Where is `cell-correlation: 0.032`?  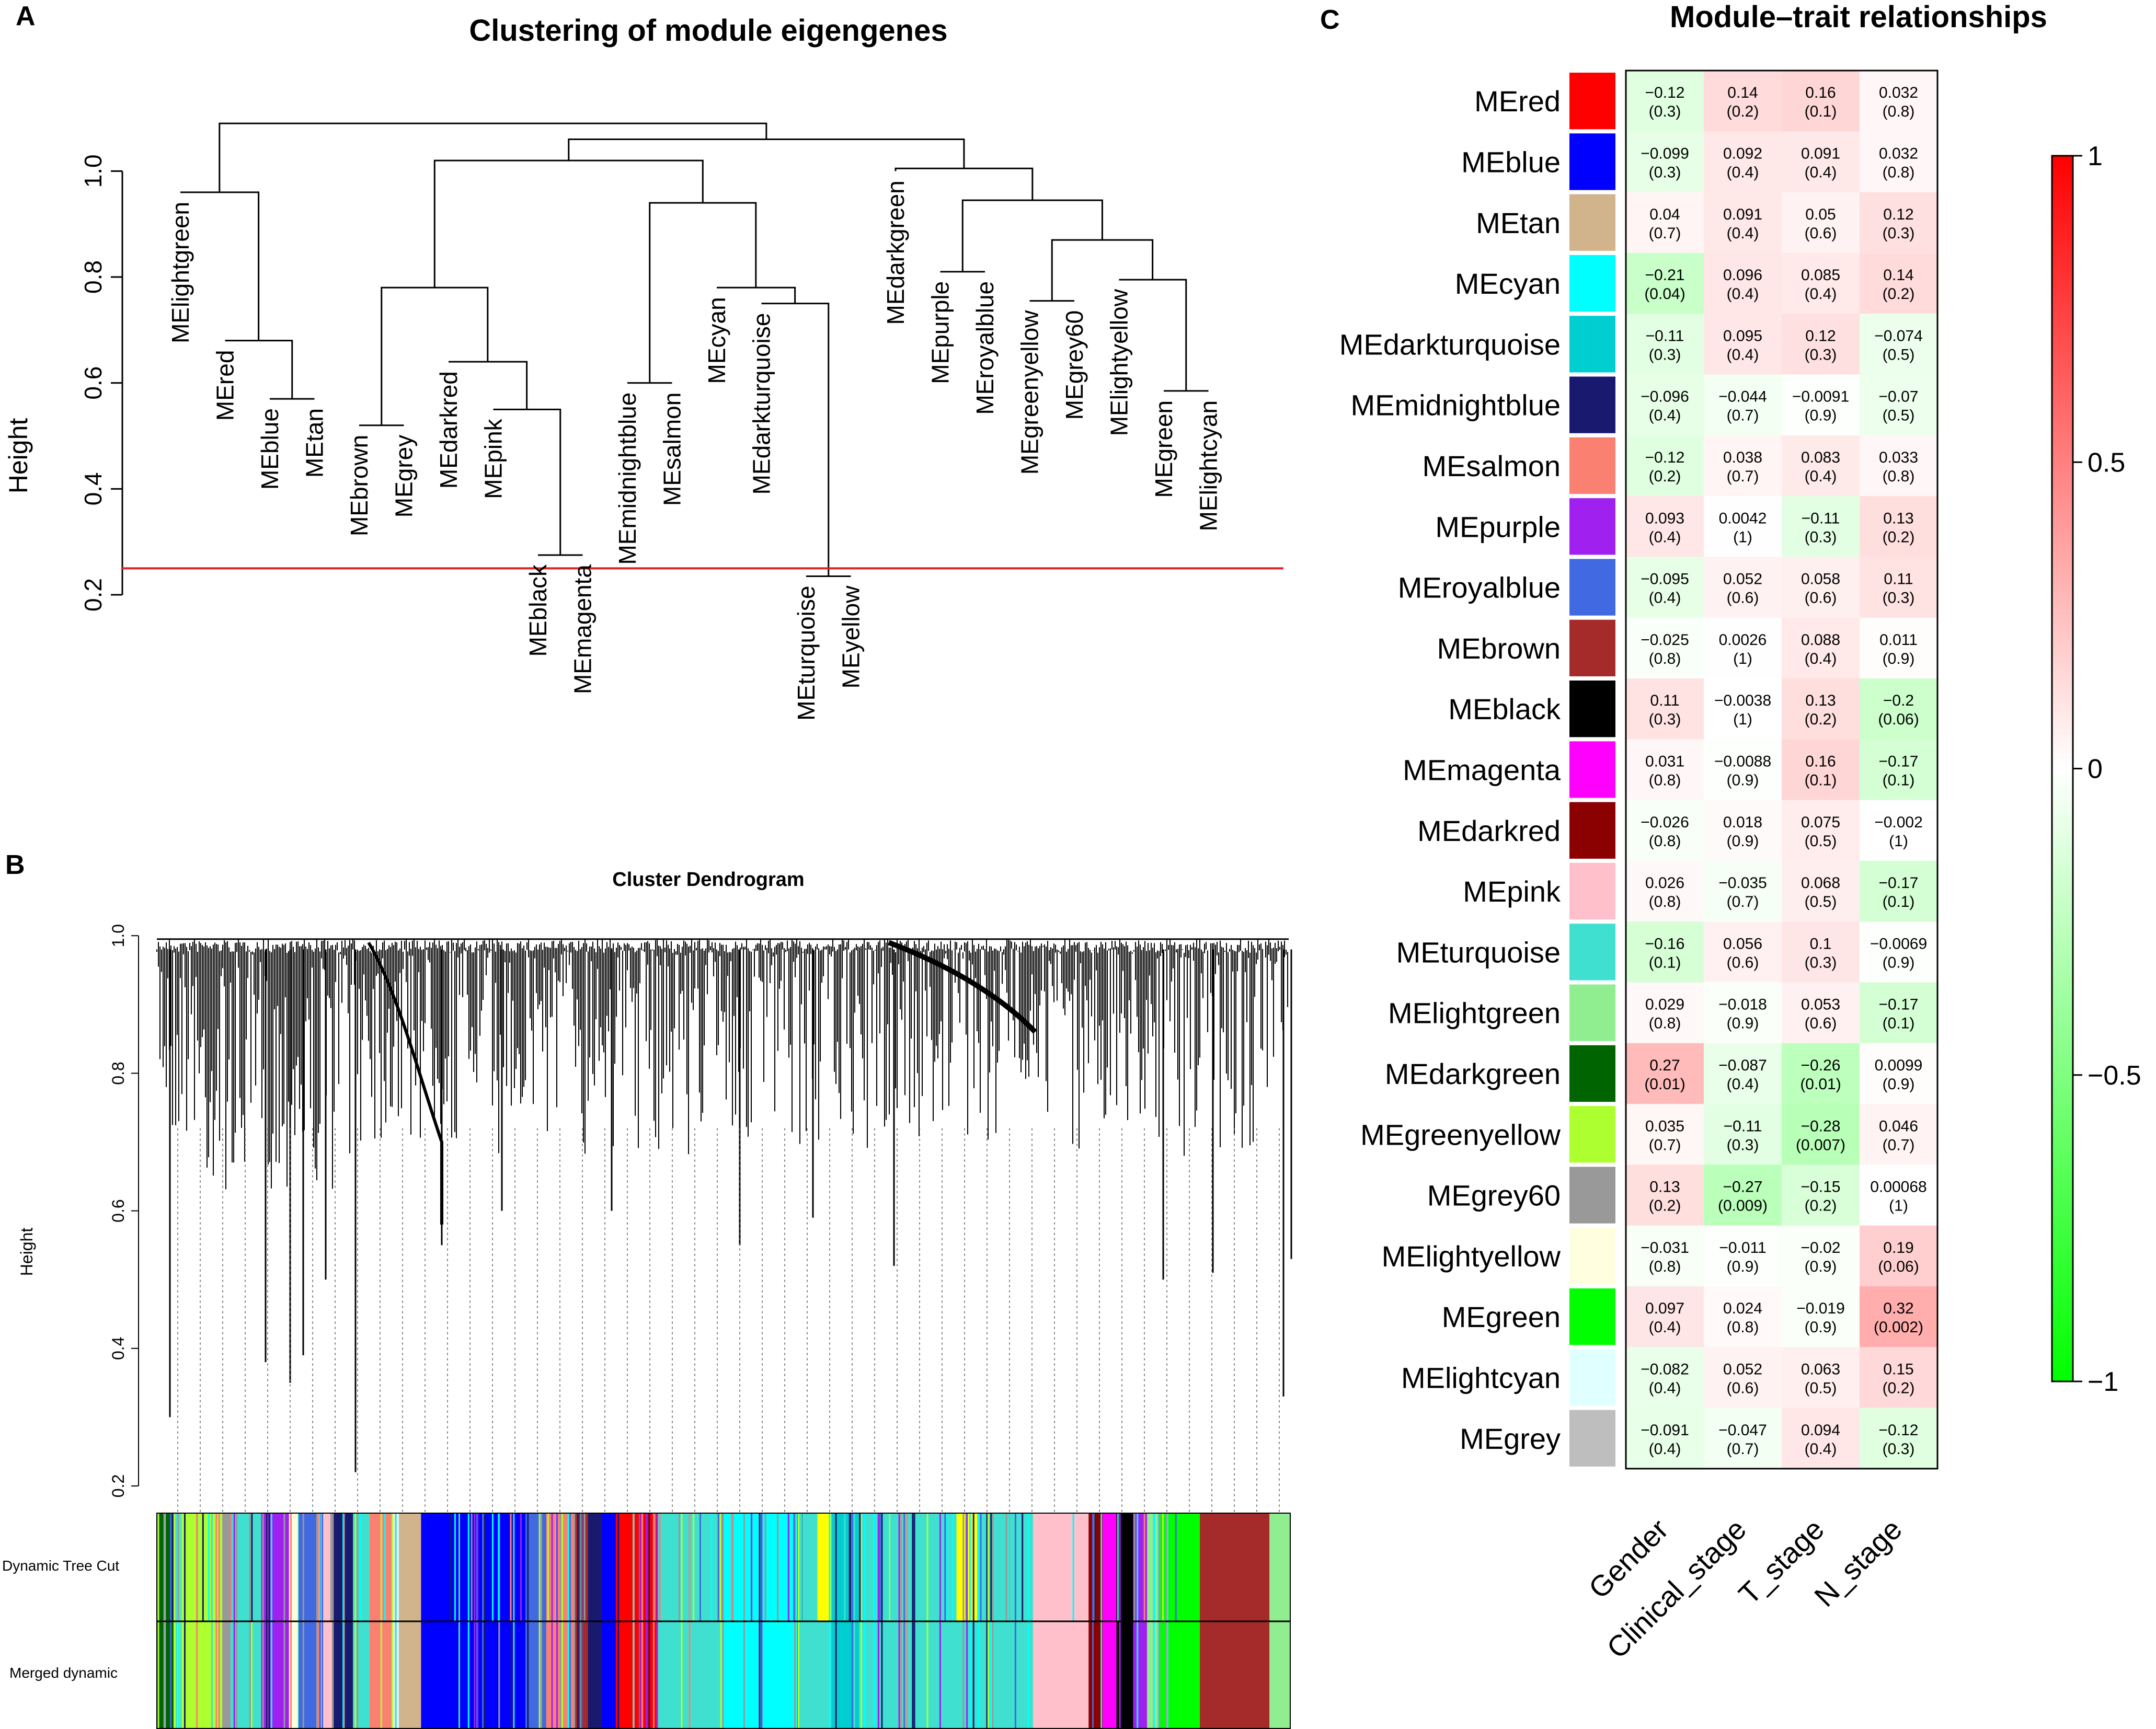 cell-correlation: 0.032 is located at coordinates (1898, 154).